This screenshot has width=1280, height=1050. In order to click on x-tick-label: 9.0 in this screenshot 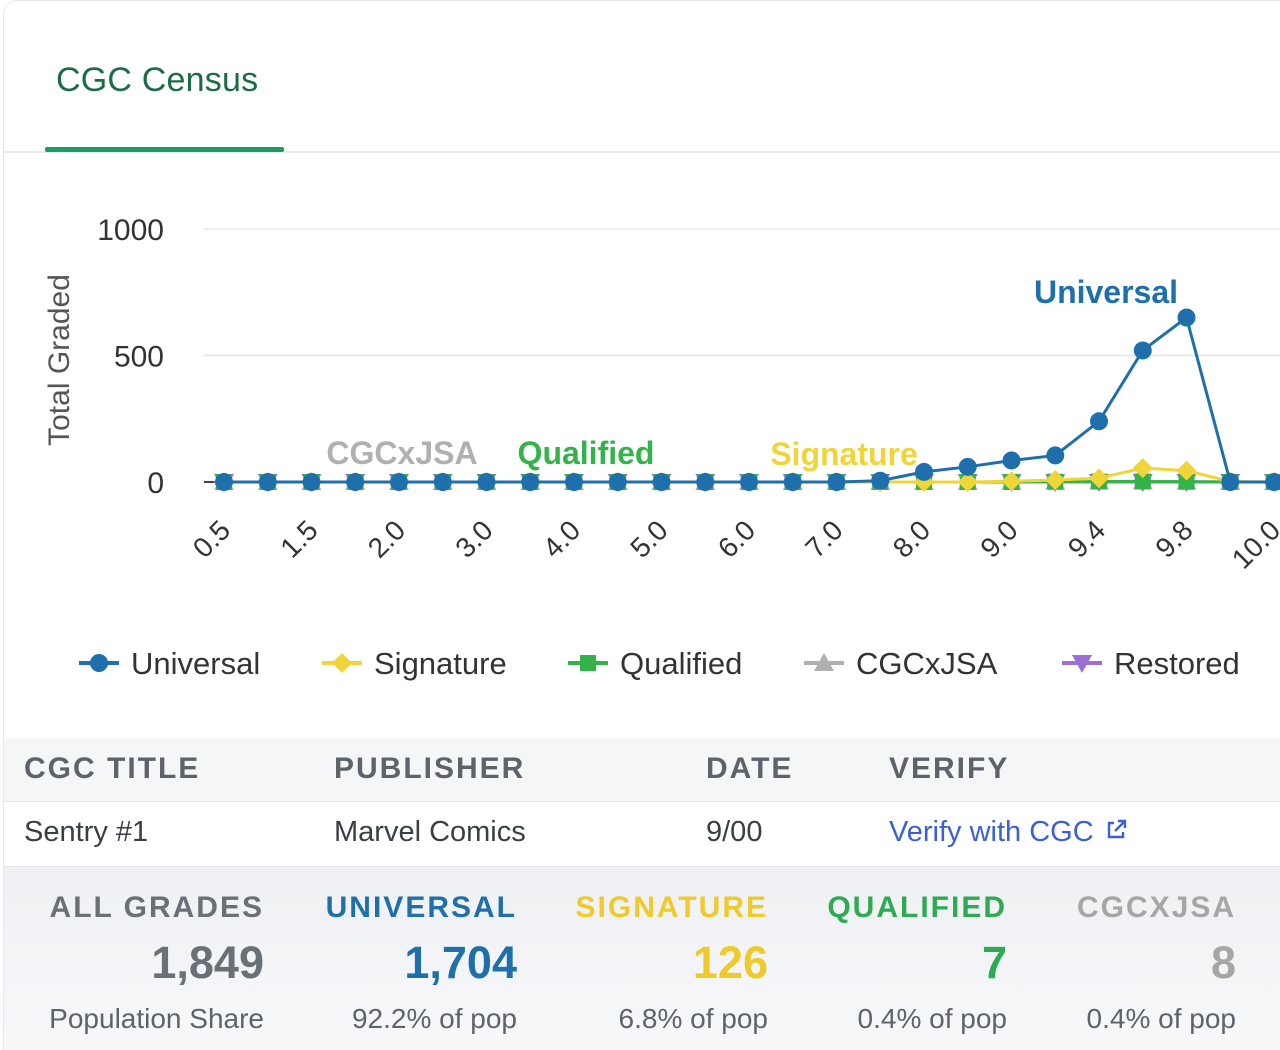, I will do `click(998, 538)`.